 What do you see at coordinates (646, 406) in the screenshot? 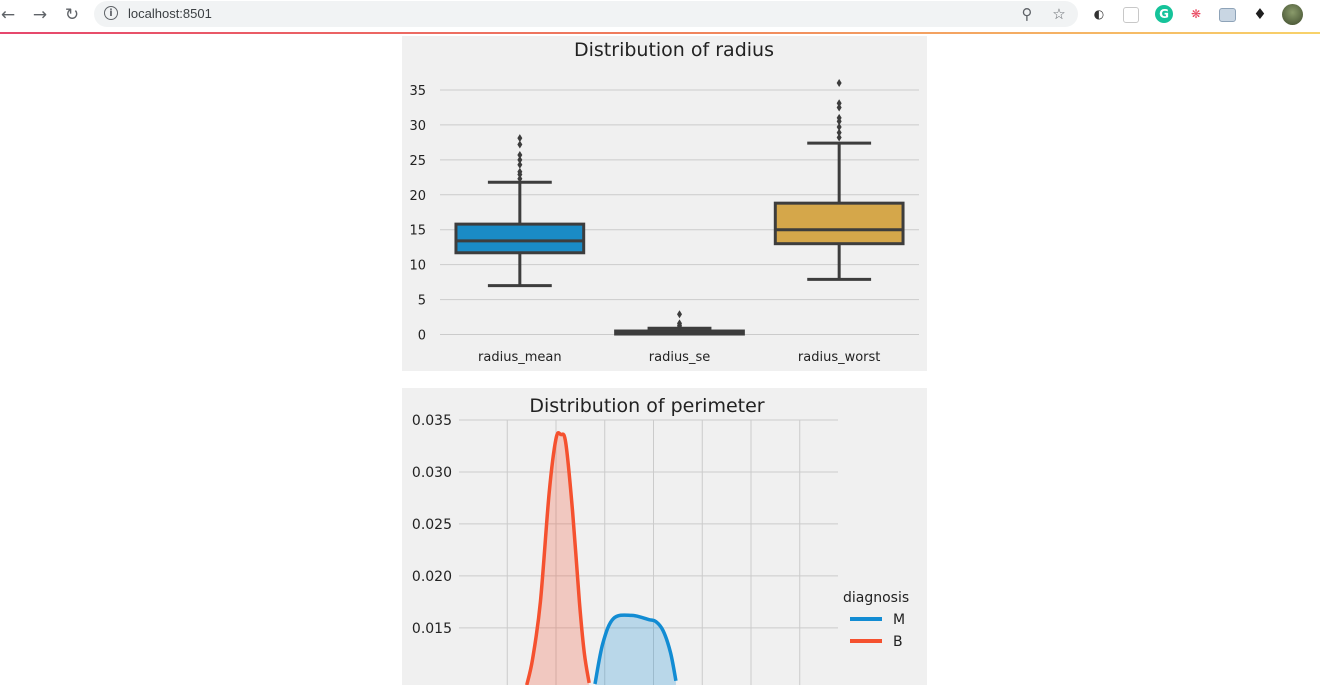
I see `chart-title: Distribution of perimeter` at bounding box center [646, 406].